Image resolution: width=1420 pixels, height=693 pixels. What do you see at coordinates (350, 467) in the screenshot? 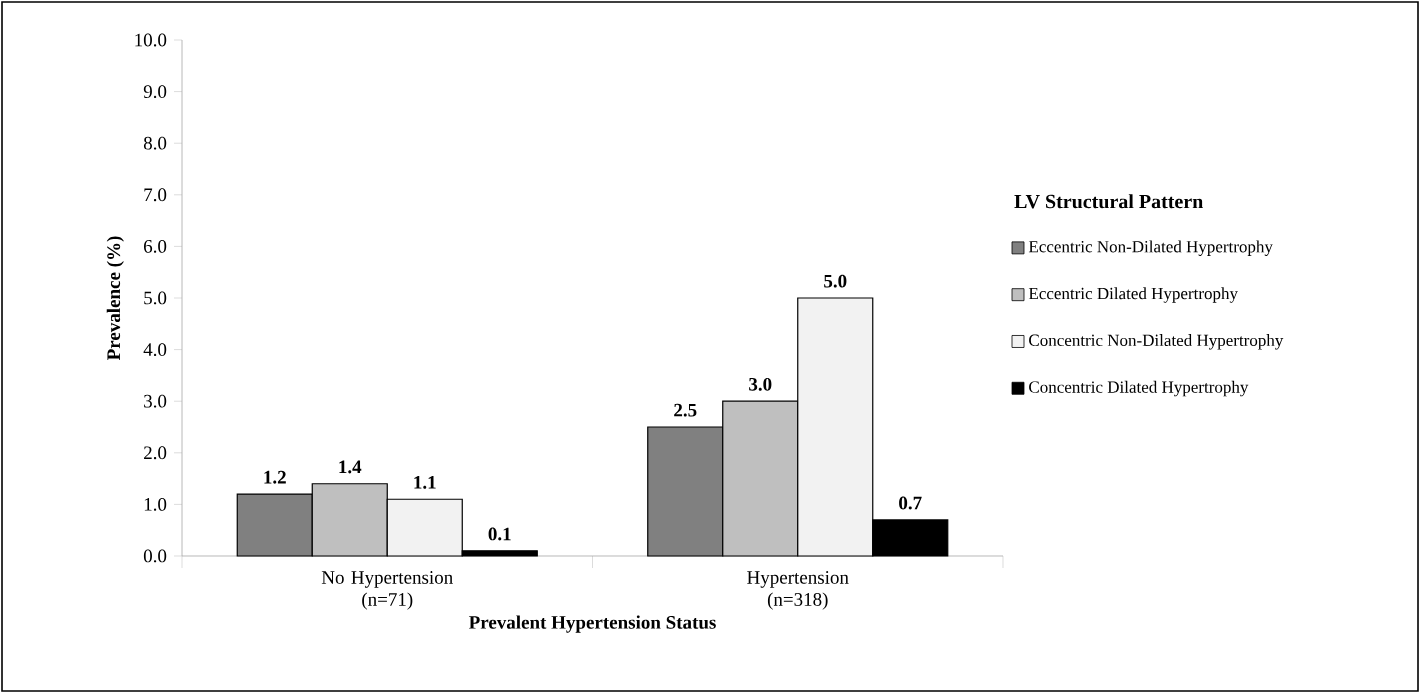
I see `data-label: 1.4` at bounding box center [350, 467].